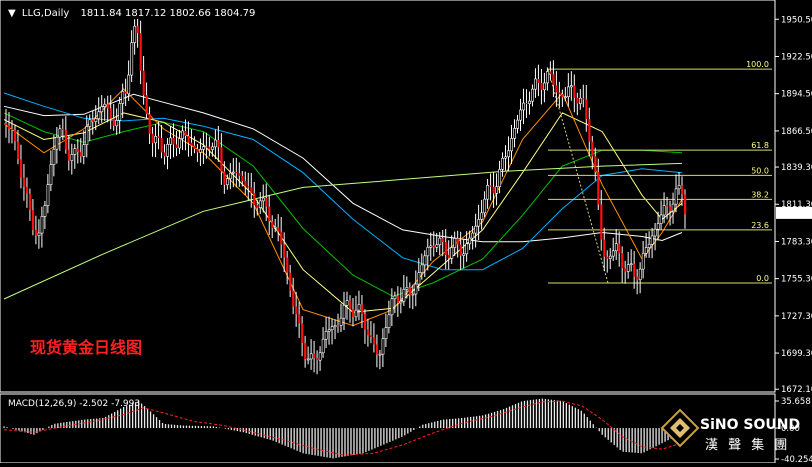 Image resolution: width=812 pixels, height=467 pixels. What do you see at coordinates (796, 95) in the screenshot?
I see `price-tick-label: 1894.50` at bounding box center [796, 95].